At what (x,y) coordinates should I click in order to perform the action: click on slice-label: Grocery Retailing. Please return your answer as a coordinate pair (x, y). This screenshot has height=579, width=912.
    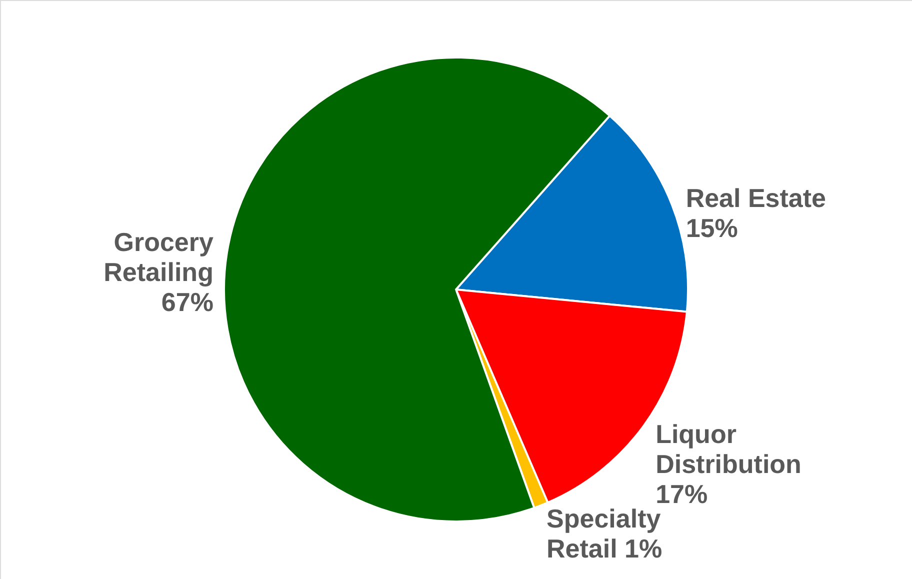
    Looking at the image, I should click on (159, 256).